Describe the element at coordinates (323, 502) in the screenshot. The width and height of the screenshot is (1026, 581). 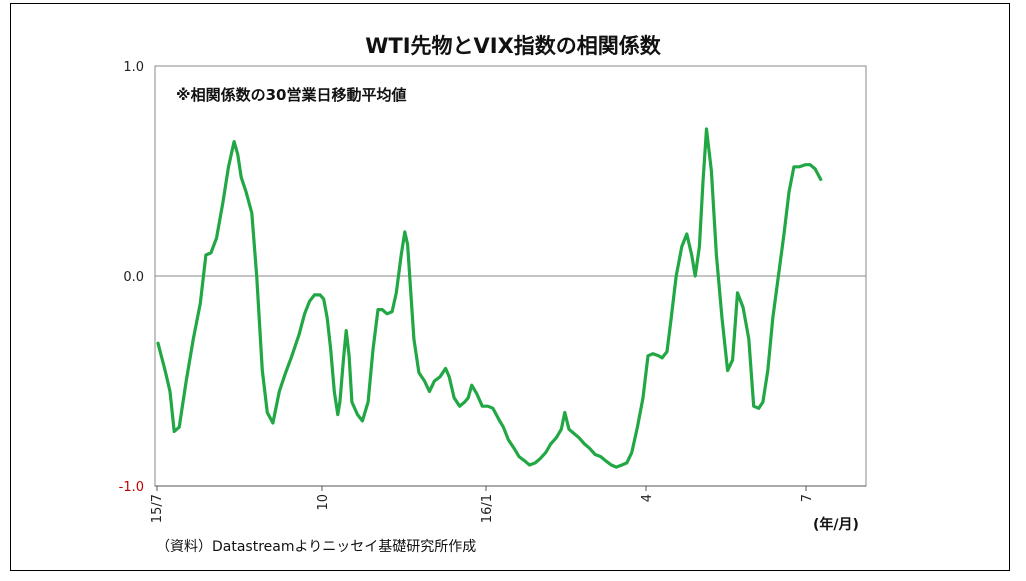
I see `x-tick-label-10: 10` at that location.